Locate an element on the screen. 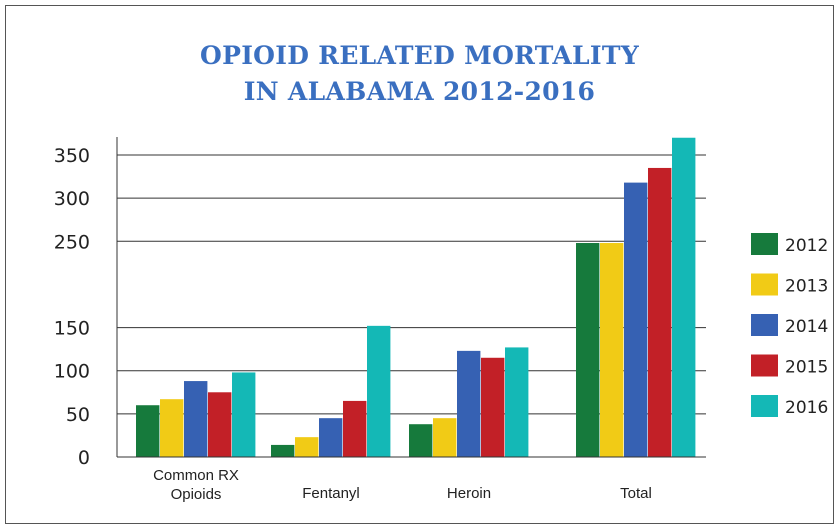 This screenshot has height=529, width=839. legend-label-2014: 2014 is located at coordinates (806, 327).